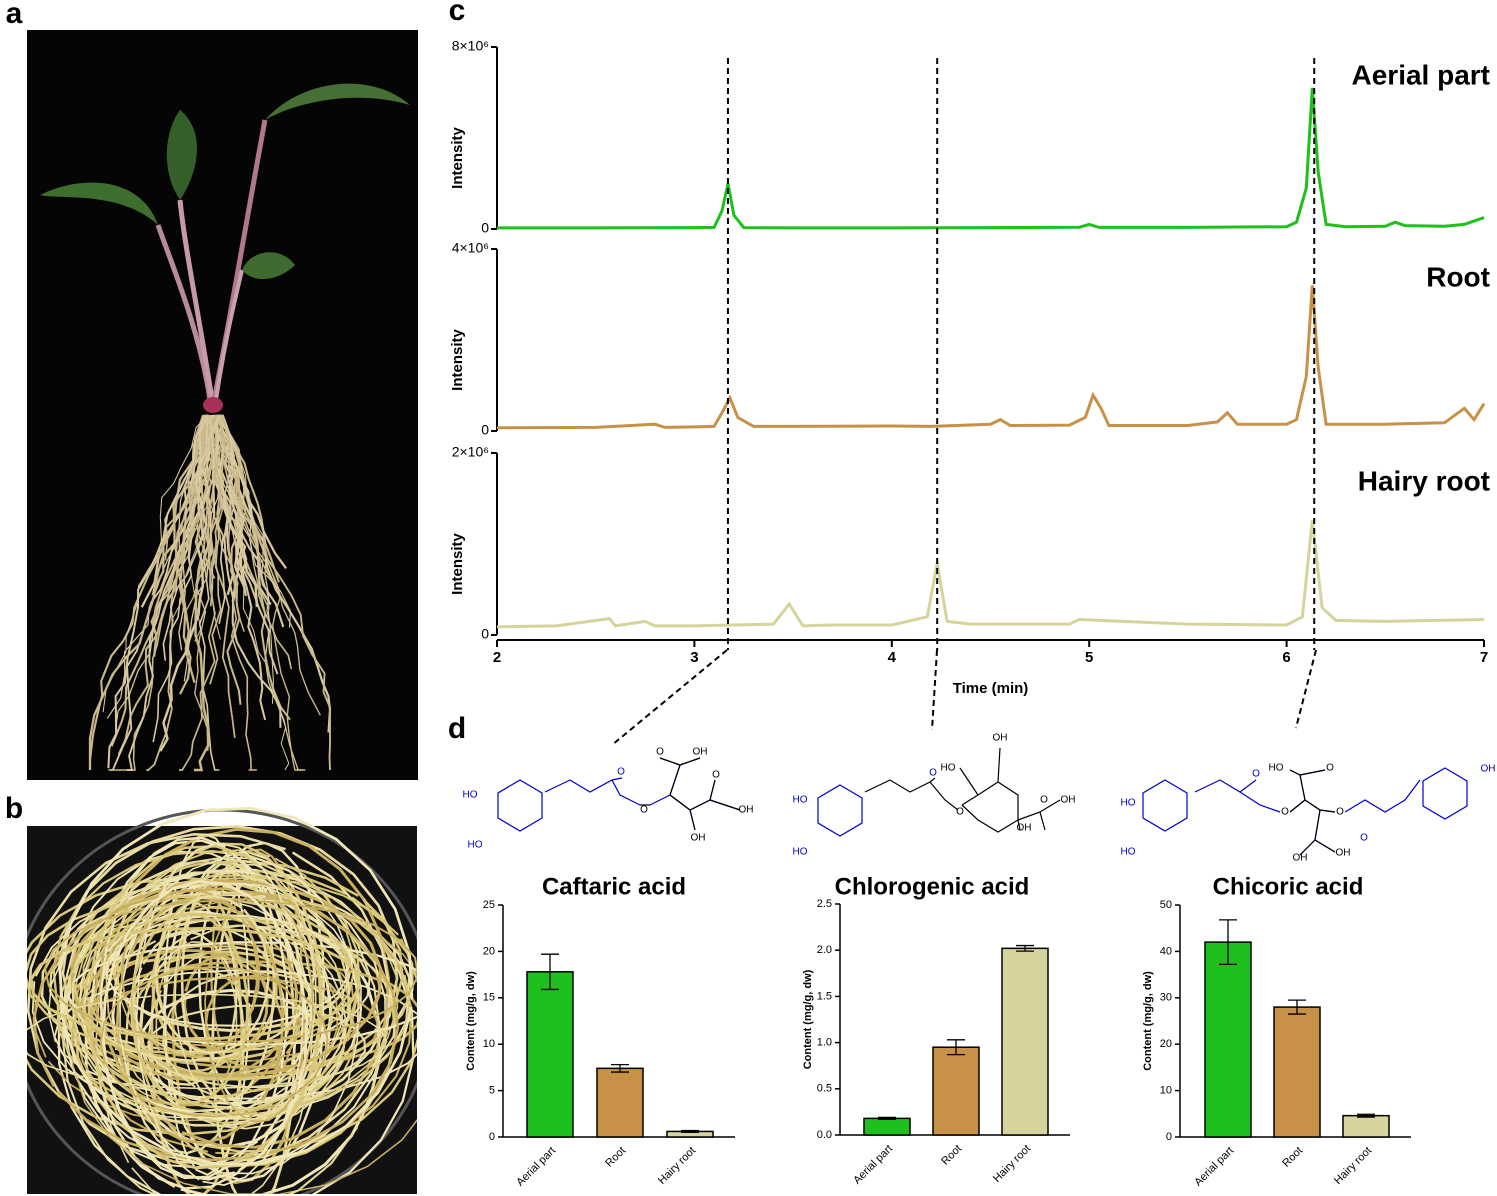 This screenshot has width=1497, height=1196. Describe the element at coordinates (1166, 1044) in the screenshot. I see `y-tick-label: 20` at that location.